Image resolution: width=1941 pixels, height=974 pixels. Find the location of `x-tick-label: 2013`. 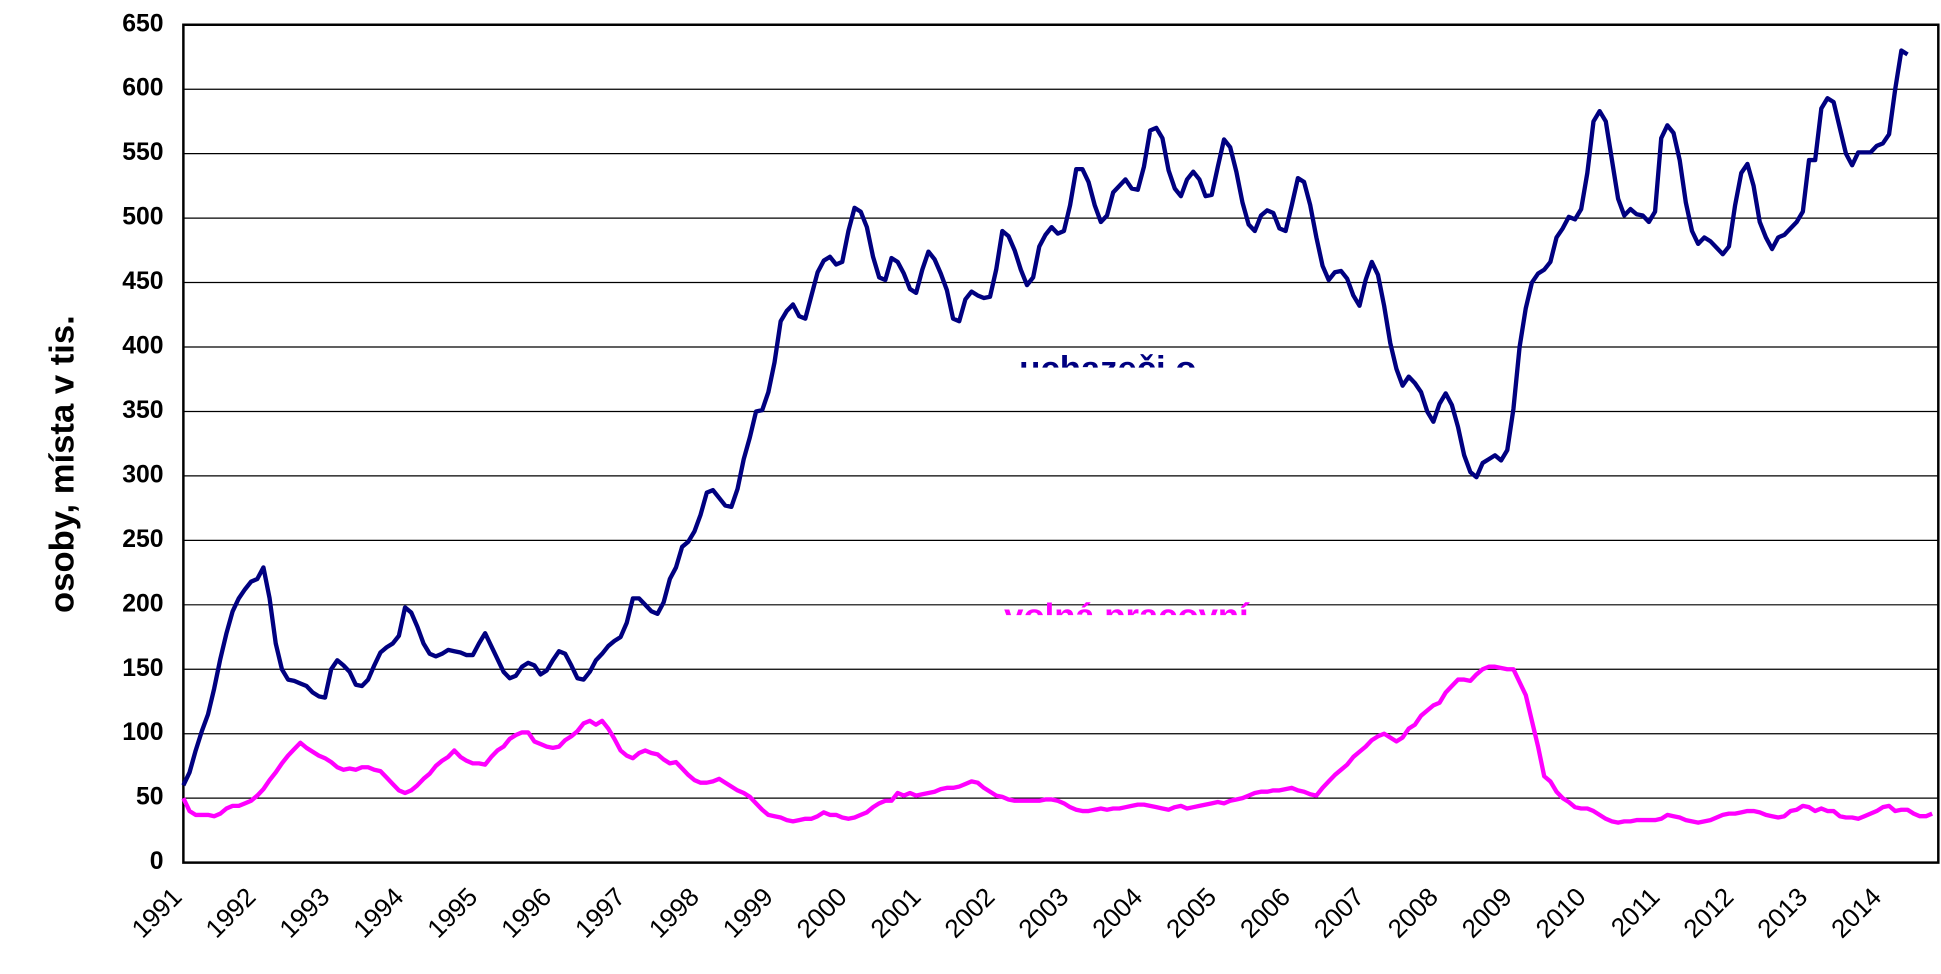

x-tick-label: 2013 is located at coordinates (1782, 913).